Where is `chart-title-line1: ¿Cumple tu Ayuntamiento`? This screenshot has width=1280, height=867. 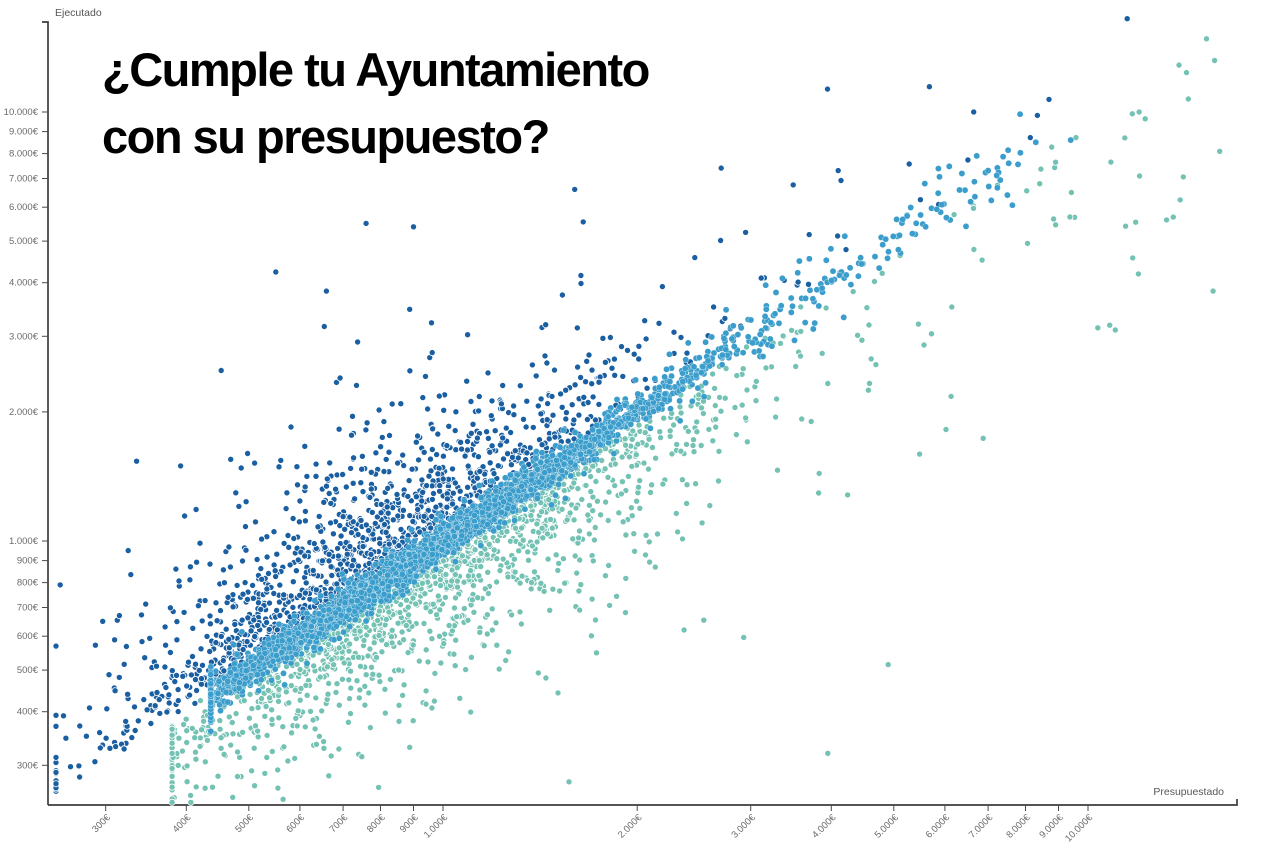
chart-title-line1: ¿Cumple tu Ayuntamiento is located at coordinates (376, 69).